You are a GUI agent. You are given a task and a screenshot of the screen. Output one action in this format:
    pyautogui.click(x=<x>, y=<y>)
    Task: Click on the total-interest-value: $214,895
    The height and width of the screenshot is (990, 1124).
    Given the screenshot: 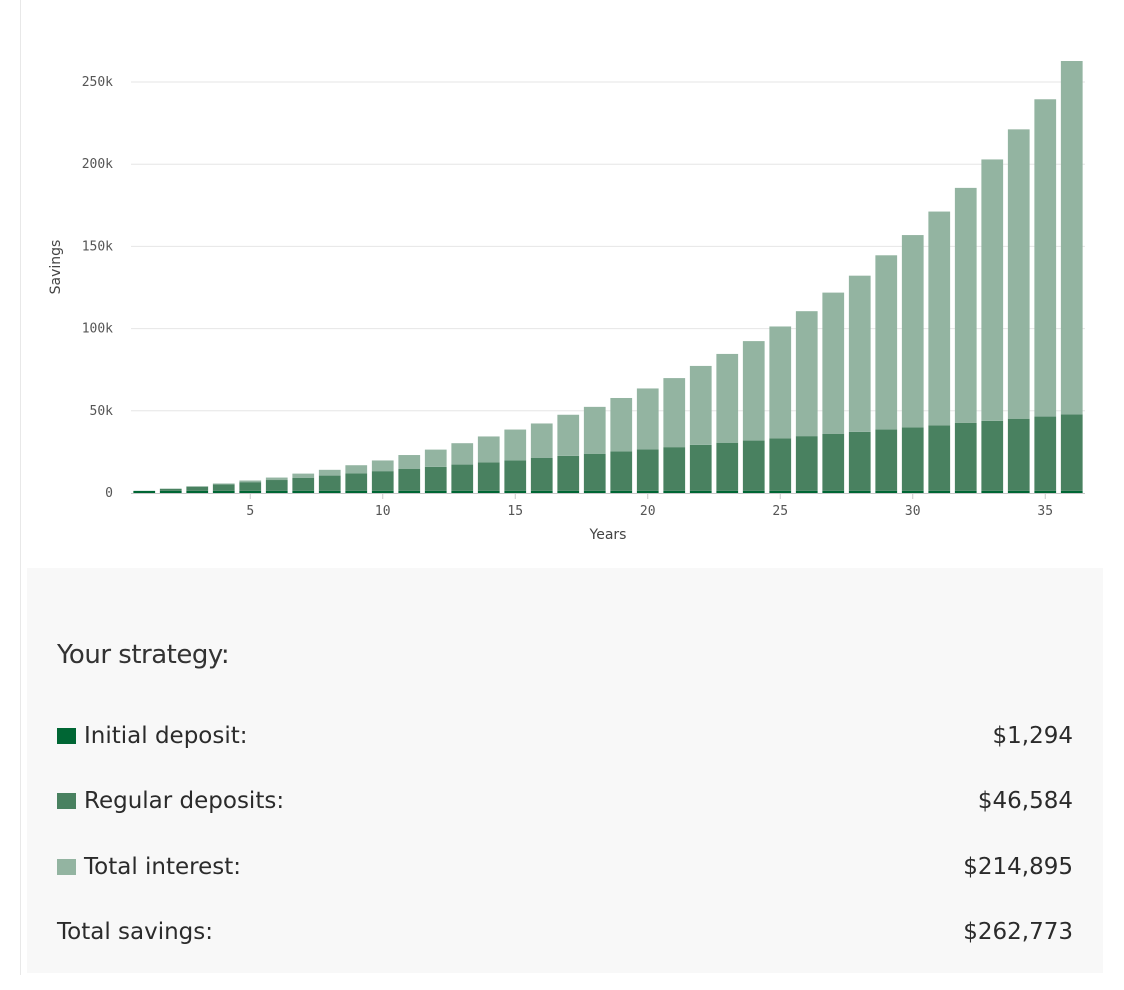 What is the action you would take?
    pyautogui.click(x=1018, y=867)
    